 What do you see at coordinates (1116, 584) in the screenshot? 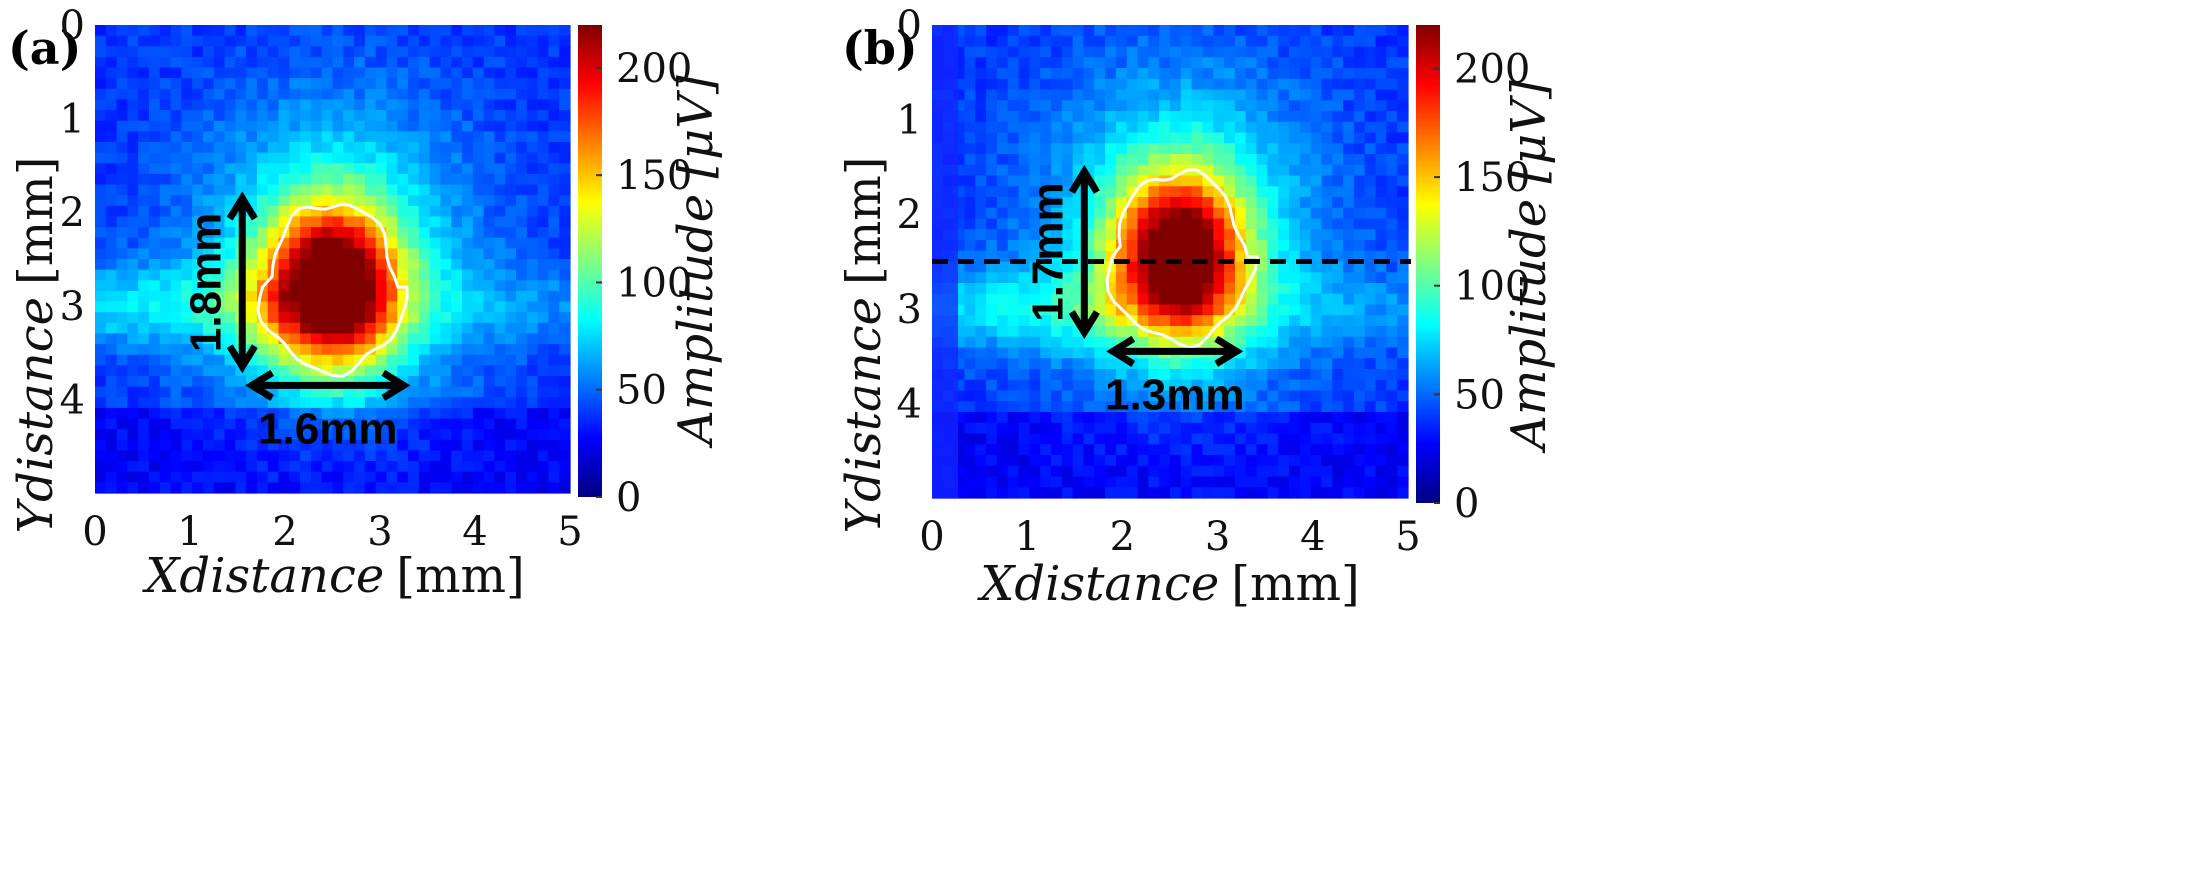
I see `xlabel-text-b: distance` at bounding box center [1116, 584].